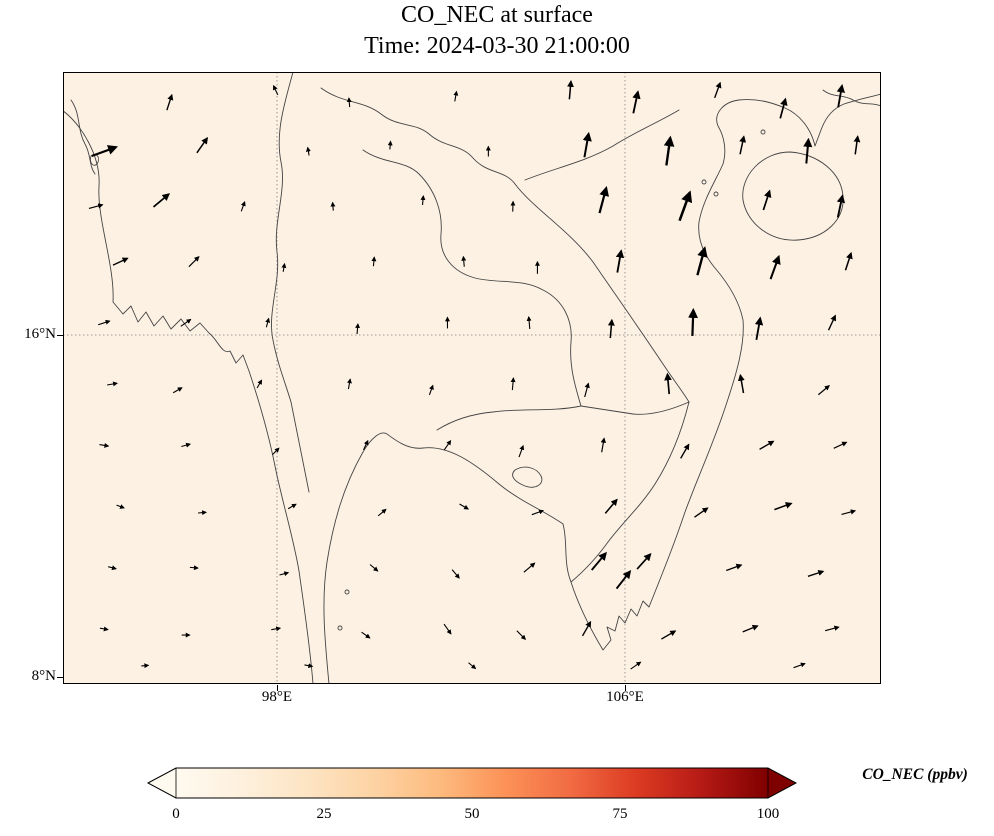 Image resolution: width=994 pixels, height=836 pixels. What do you see at coordinates (472, 783) in the screenshot?
I see `colorbar-bar` at bounding box center [472, 783].